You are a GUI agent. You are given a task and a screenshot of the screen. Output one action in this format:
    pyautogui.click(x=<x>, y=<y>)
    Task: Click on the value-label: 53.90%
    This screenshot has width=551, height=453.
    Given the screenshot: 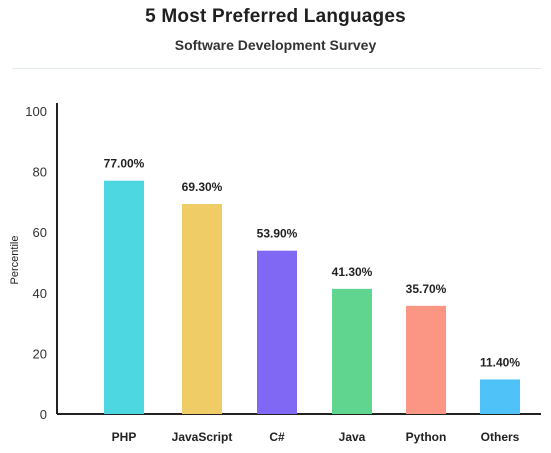 What is the action you would take?
    pyautogui.click(x=277, y=234)
    